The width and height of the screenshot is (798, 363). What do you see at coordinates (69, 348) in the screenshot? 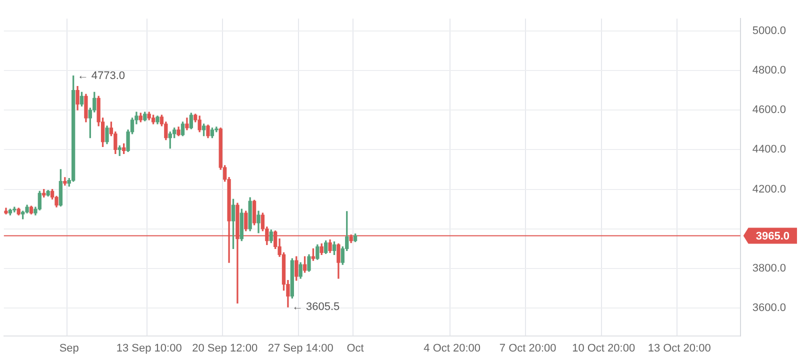
I see `x-tick-label: Sep` at bounding box center [69, 348].